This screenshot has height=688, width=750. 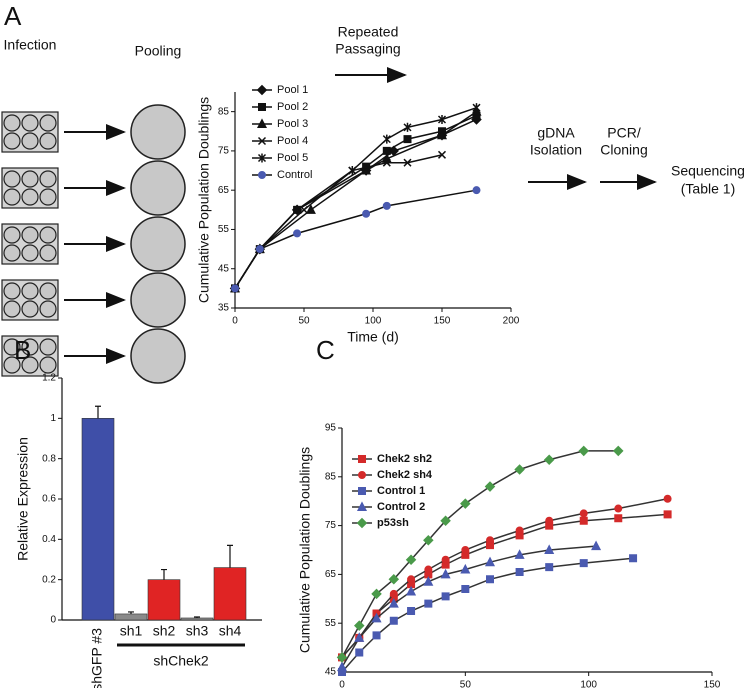 What do you see at coordinates (197, 631) in the screenshot?
I see `x-tick-label: sh3` at bounding box center [197, 631].